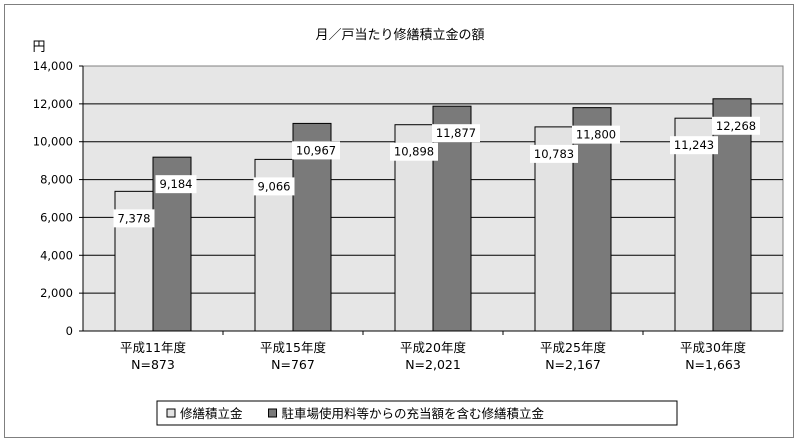 The height and width of the screenshot is (443, 800). Describe the element at coordinates (573, 364) in the screenshot. I see `x-category-sublabel: N=2,167` at that location.